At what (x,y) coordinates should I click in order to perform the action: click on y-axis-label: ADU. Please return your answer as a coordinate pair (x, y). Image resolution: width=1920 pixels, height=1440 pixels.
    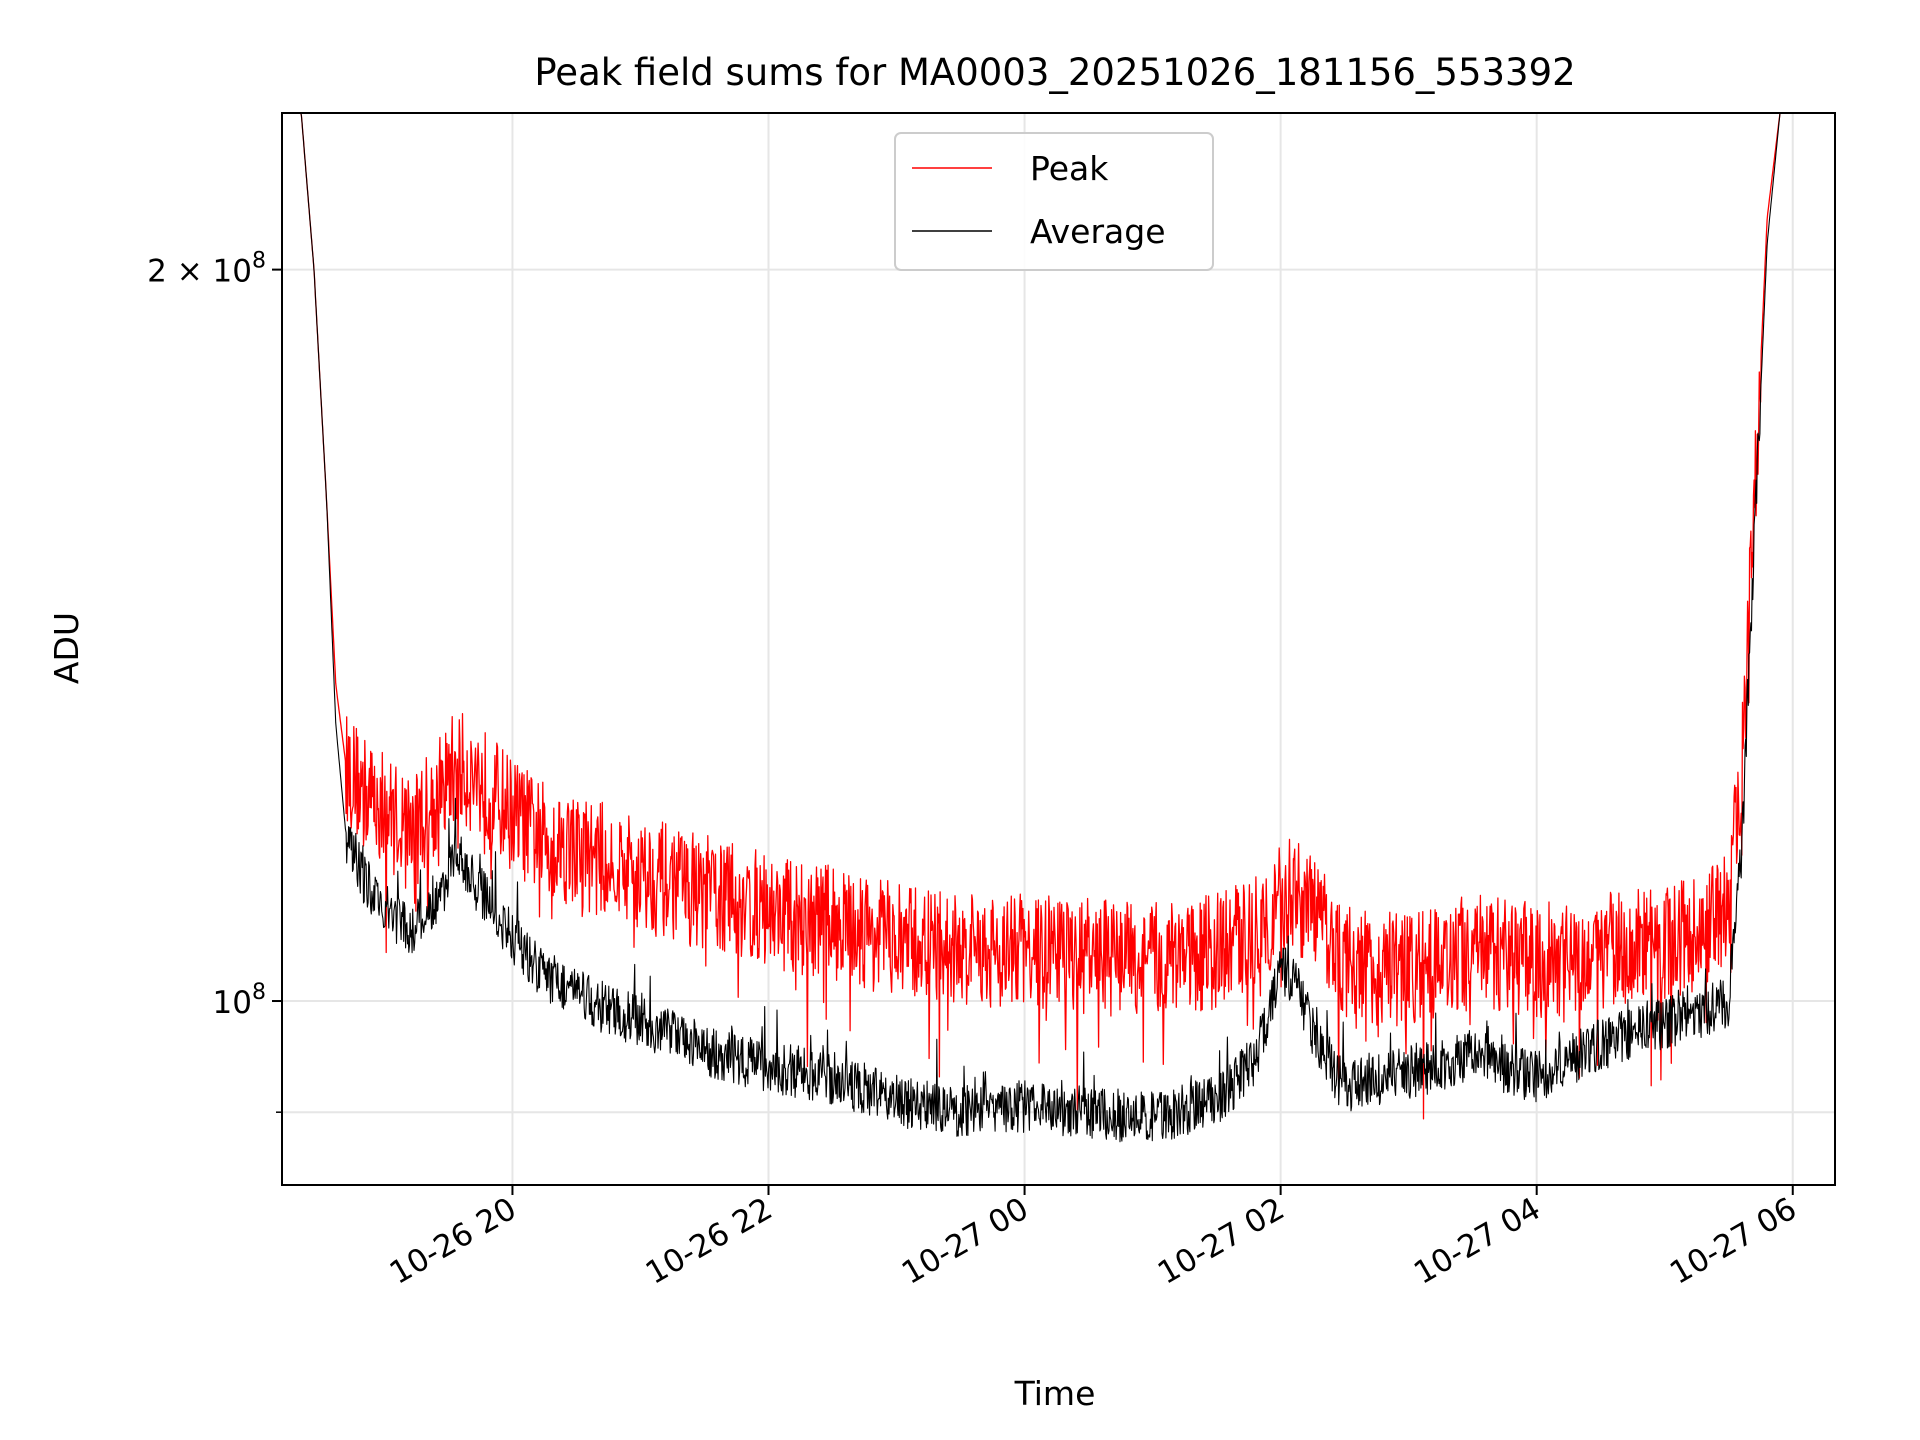
    Looking at the image, I should click on (66, 648).